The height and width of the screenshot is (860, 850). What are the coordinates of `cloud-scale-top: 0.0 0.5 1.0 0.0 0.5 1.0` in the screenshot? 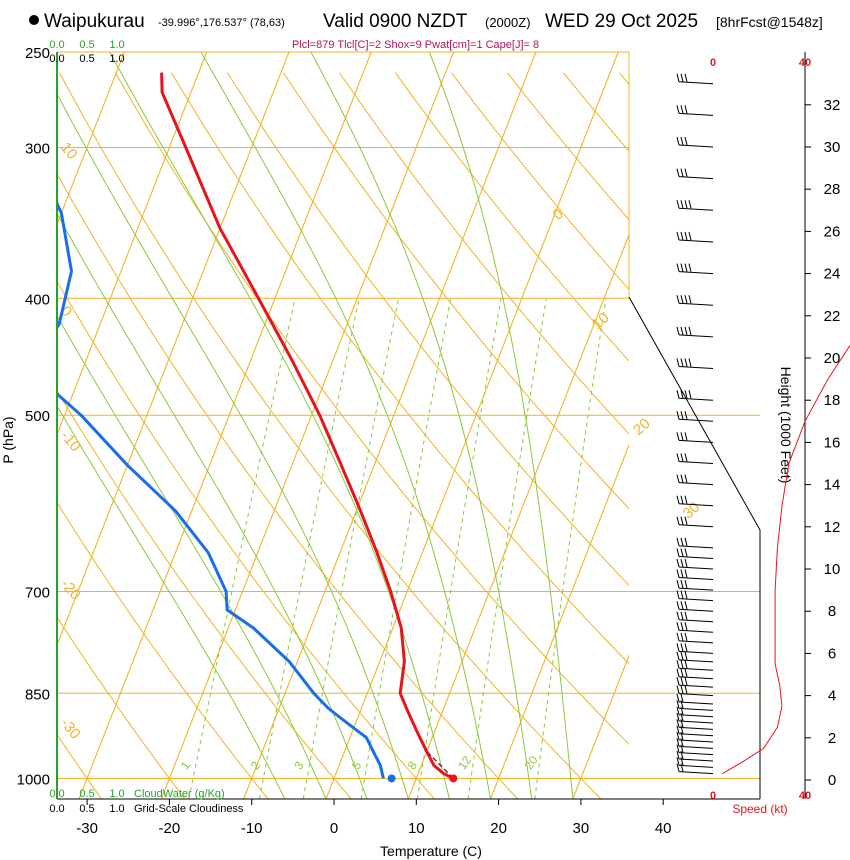 It's located at (86, 52).